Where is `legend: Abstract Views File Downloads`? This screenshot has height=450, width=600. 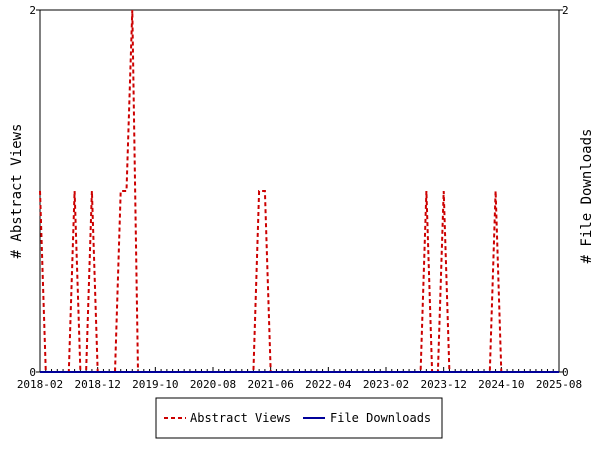
legend: Abstract Views File Downloads is located at coordinates (299, 418).